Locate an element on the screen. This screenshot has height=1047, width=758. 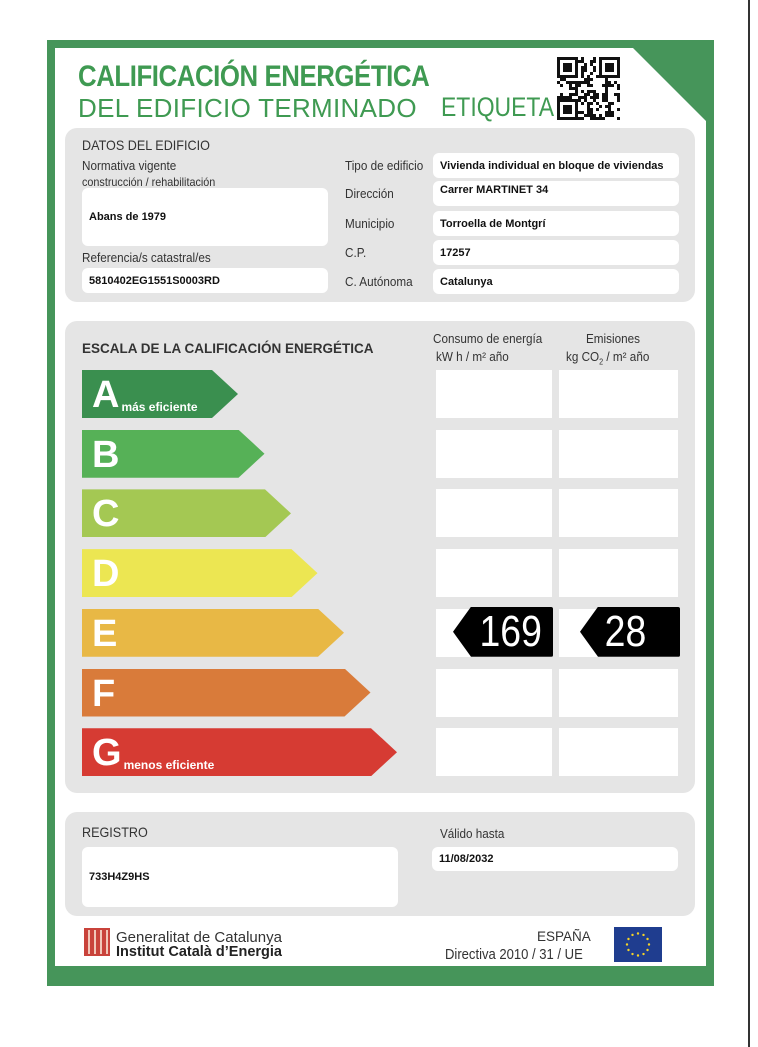
class-letter: G is located at coordinates (107, 753).